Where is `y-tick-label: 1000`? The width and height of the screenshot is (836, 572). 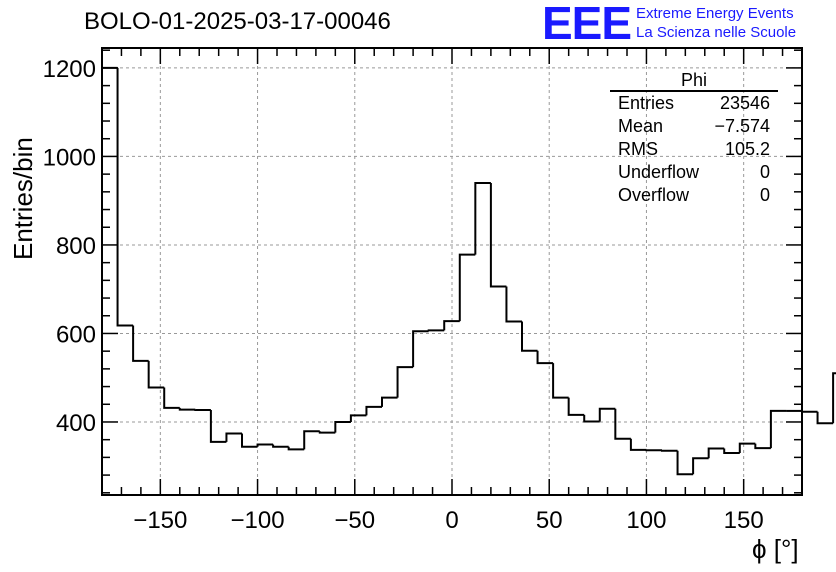 y-tick-label: 1000 is located at coordinates (69, 157).